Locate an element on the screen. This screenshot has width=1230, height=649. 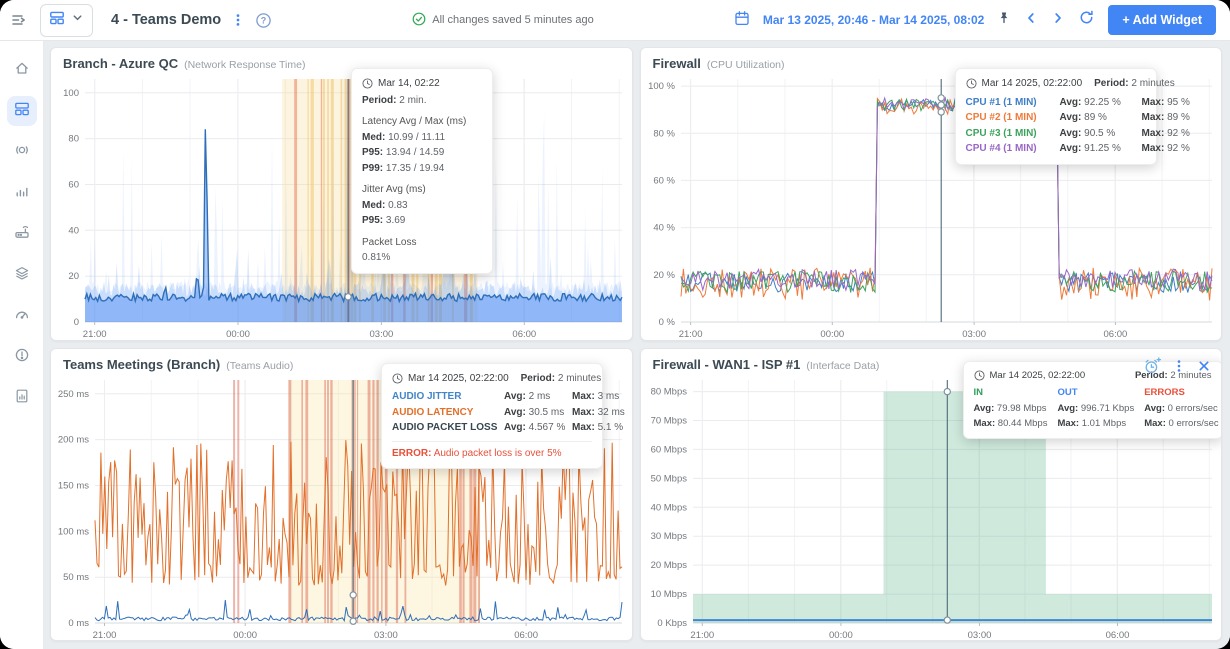
calendar-icon is located at coordinates (742, 20).